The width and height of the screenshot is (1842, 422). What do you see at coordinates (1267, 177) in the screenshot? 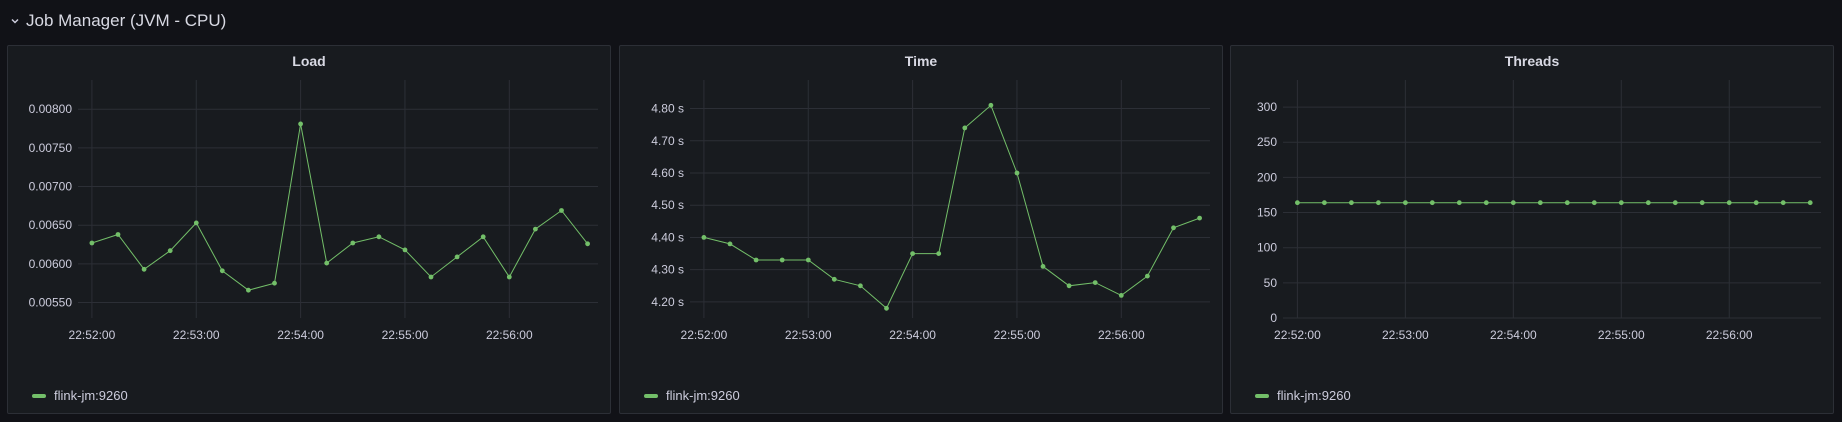
I see `y-tick-label: 200` at bounding box center [1267, 177].